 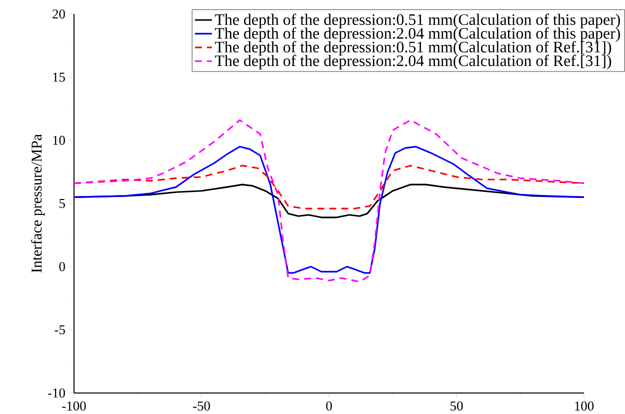 What do you see at coordinates (58, 14) in the screenshot?
I see `y-tick-label: 20` at bounding box center [58, 14].